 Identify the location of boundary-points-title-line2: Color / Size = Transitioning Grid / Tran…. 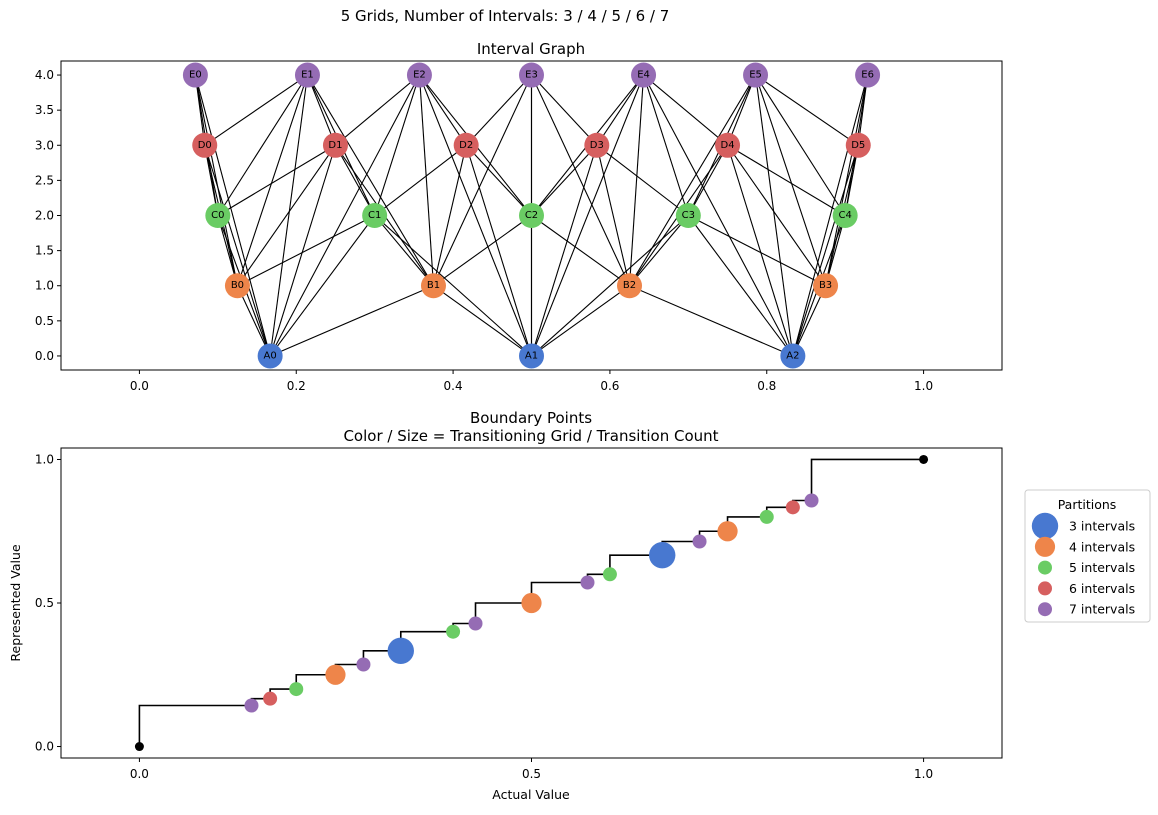
(530, 436).